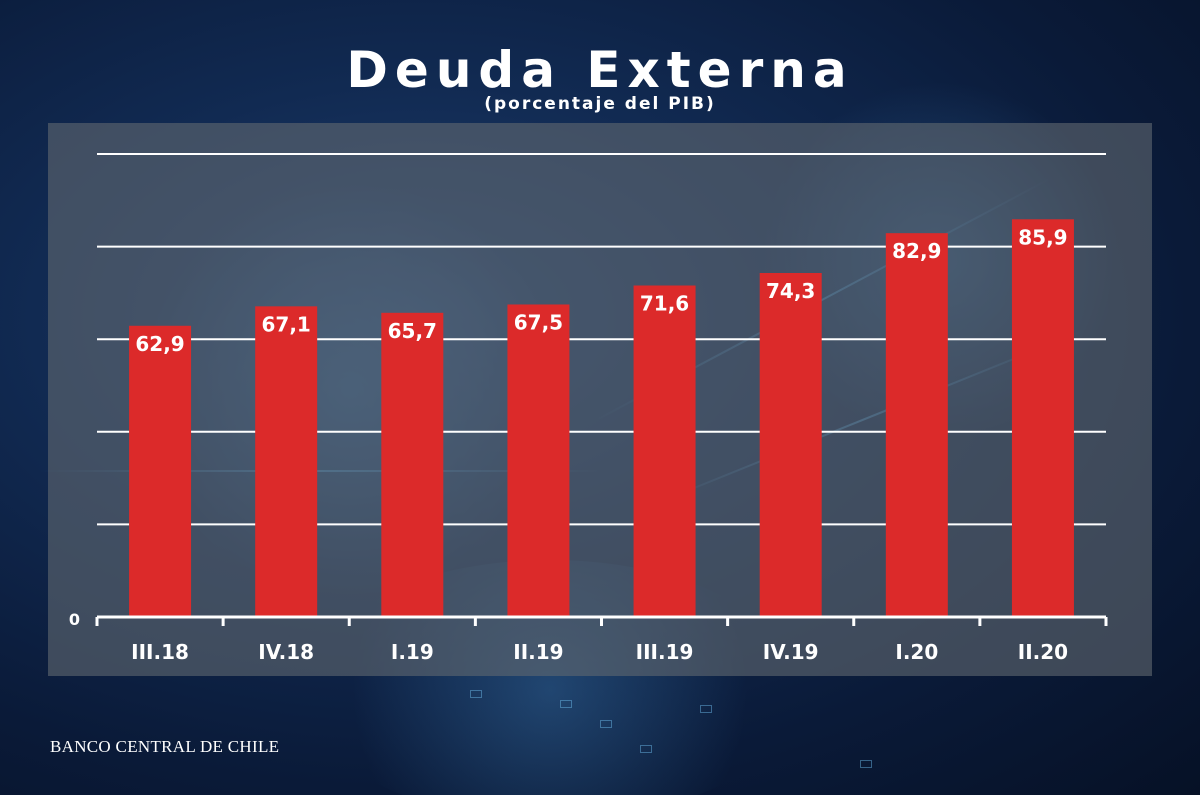 The height and width of the screenshot is (795, 1200). What do you see at coordinates (1042, 237) in the screenshot?
I see `bar-value-label: 85,9` at bounding box center [1042, 237].